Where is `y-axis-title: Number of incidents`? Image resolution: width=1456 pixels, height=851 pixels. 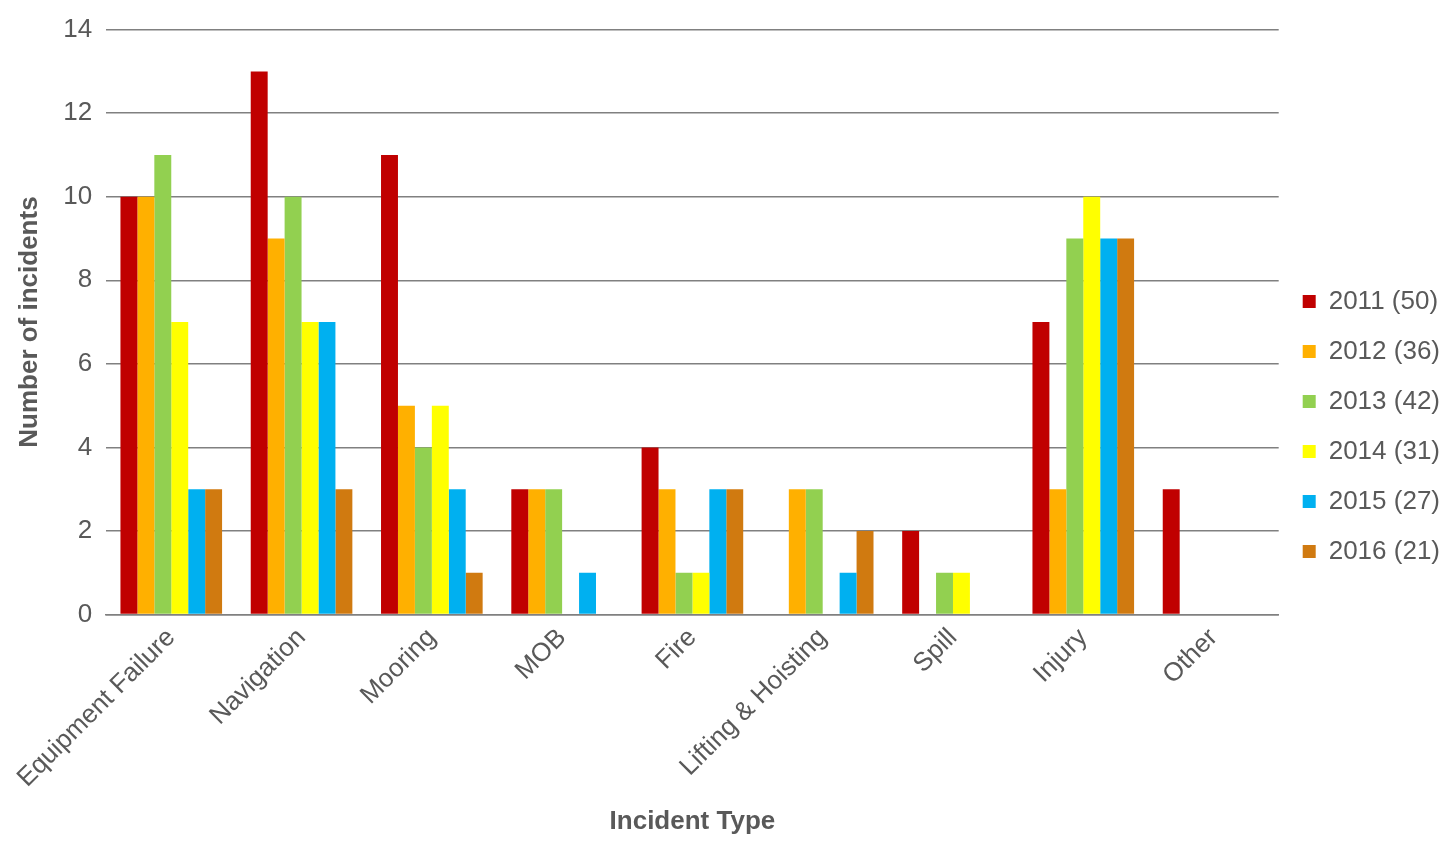 y-axis-title: Number of incidents is located at coordinates (27, 322).